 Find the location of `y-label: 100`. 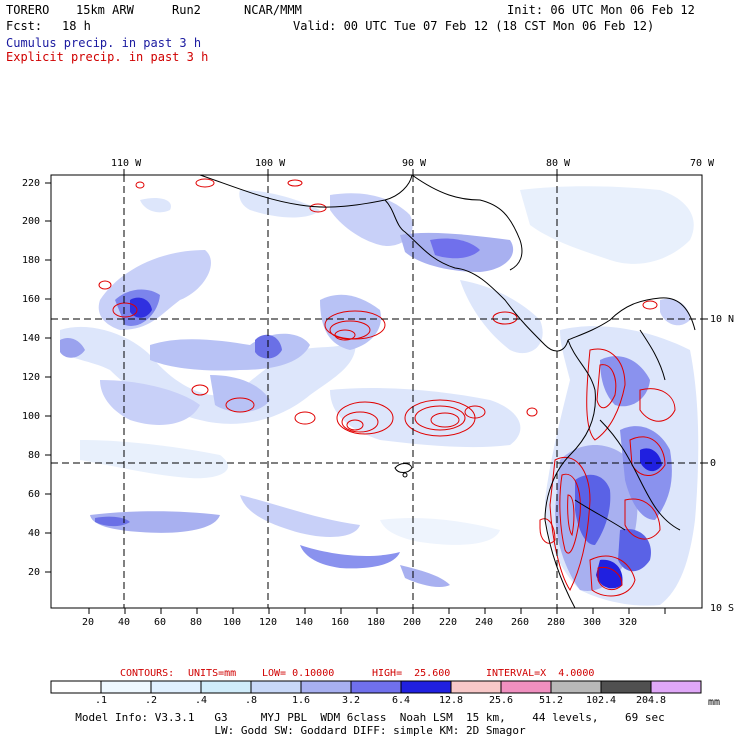

y-label: 100 is located at coordinates (31, 416).